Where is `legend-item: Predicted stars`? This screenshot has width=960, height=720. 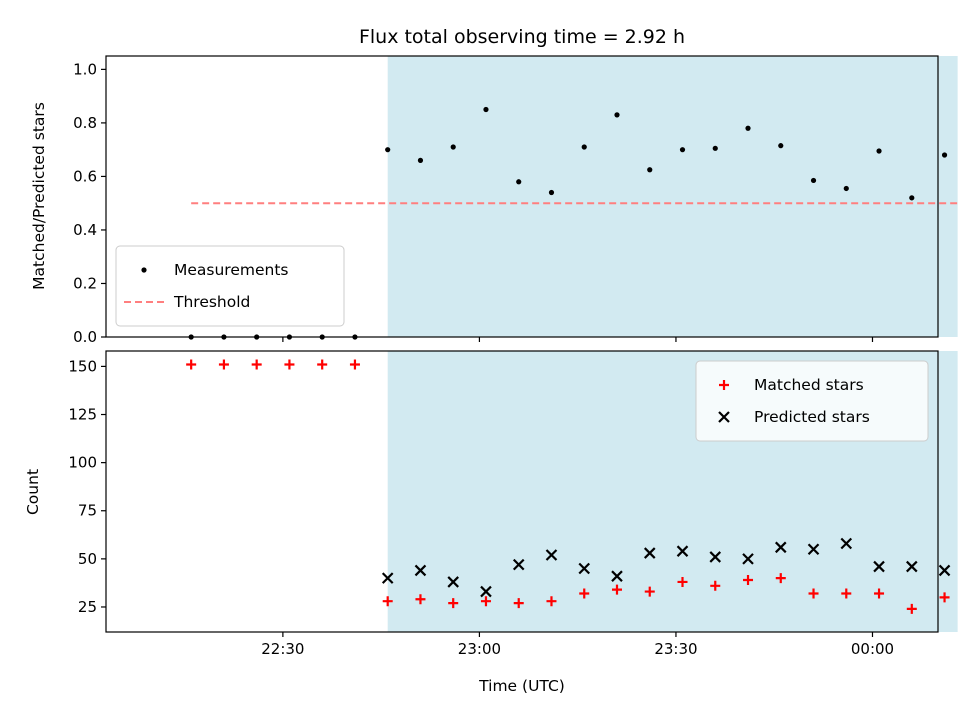 legend-item: Predicted stars is located at coordinates (794, 417).